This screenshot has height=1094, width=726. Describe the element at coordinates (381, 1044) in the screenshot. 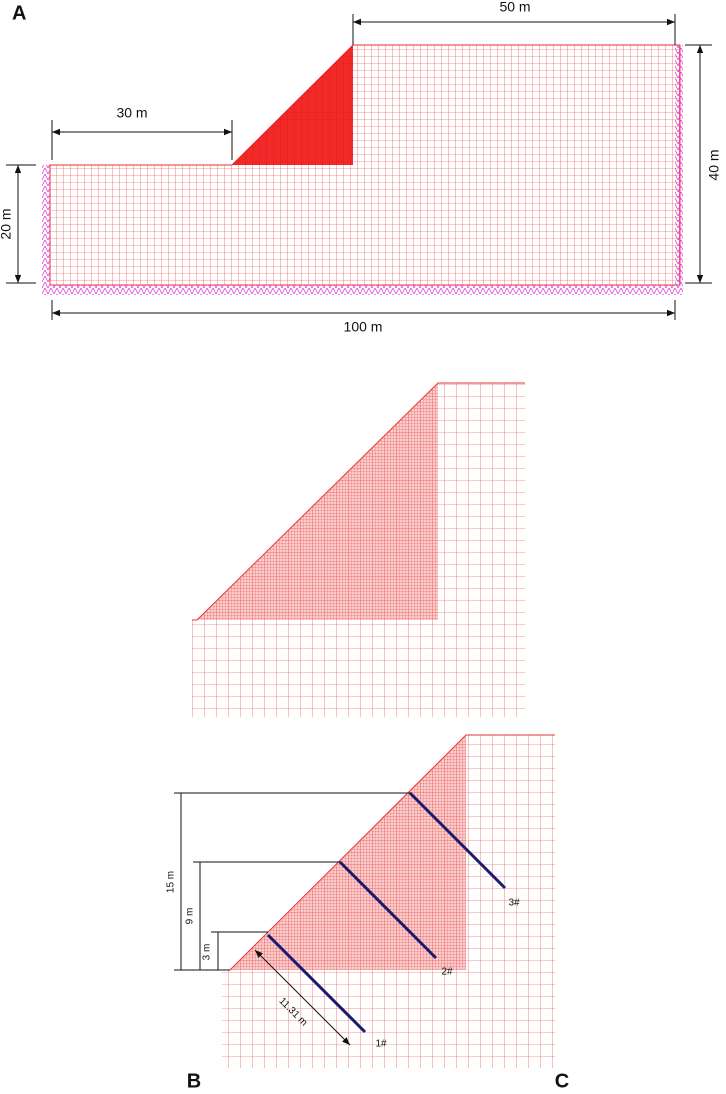

I see `anchor-label: 1#` at that location.